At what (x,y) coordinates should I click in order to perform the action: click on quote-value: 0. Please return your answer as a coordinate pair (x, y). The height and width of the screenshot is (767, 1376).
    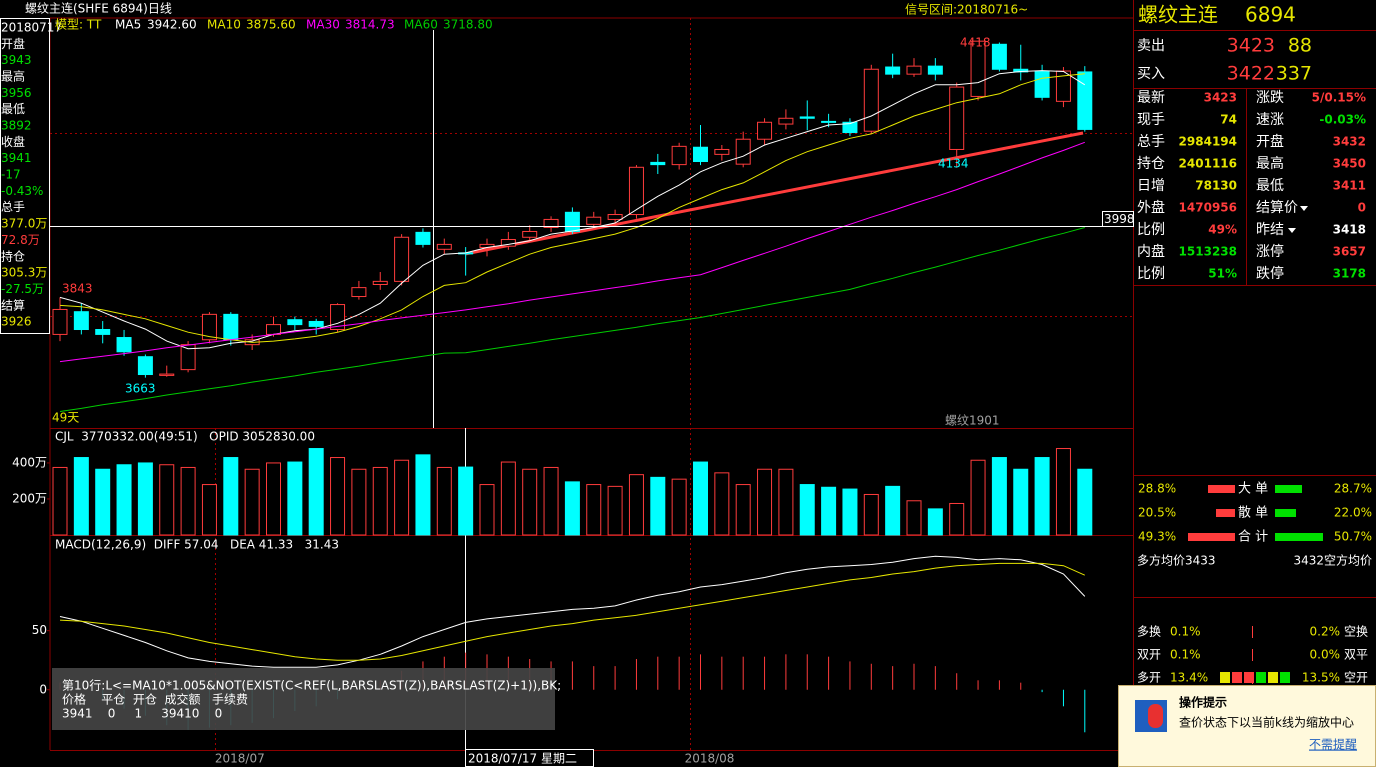
    Looking at the image, I should click on (1362, 208).